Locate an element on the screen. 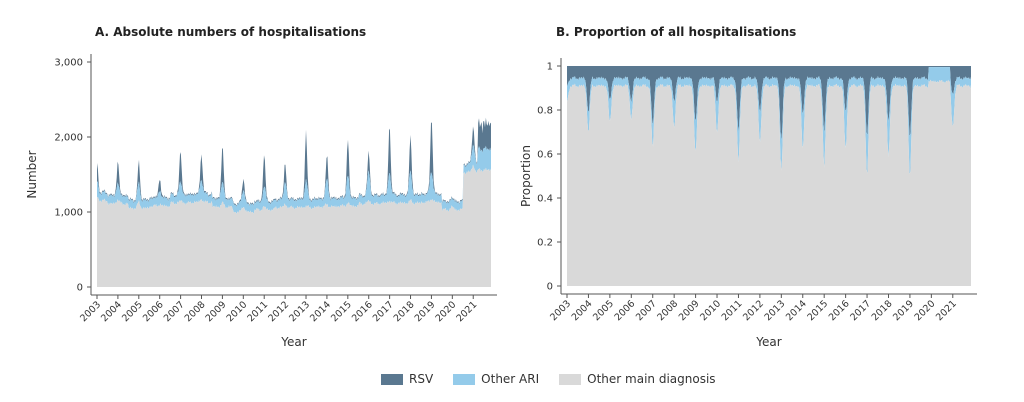  area-other-main-diagnosis is located at coordinates (294, 225).